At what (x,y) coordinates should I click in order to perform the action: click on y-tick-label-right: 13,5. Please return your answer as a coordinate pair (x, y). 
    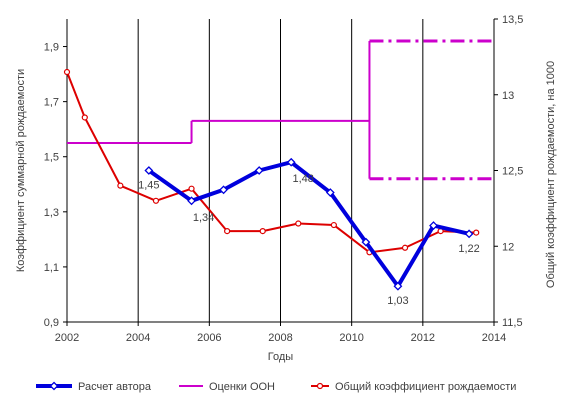
    Looking at the image, I should click on (512, 20).